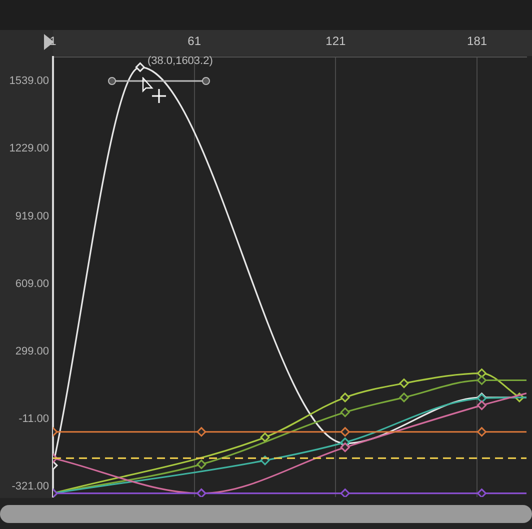 This screenshot has height=529, width=532. Describe the element at coordinates (32, 351) in the screenshot. I see `y-tick-label: 299.00` at that location.